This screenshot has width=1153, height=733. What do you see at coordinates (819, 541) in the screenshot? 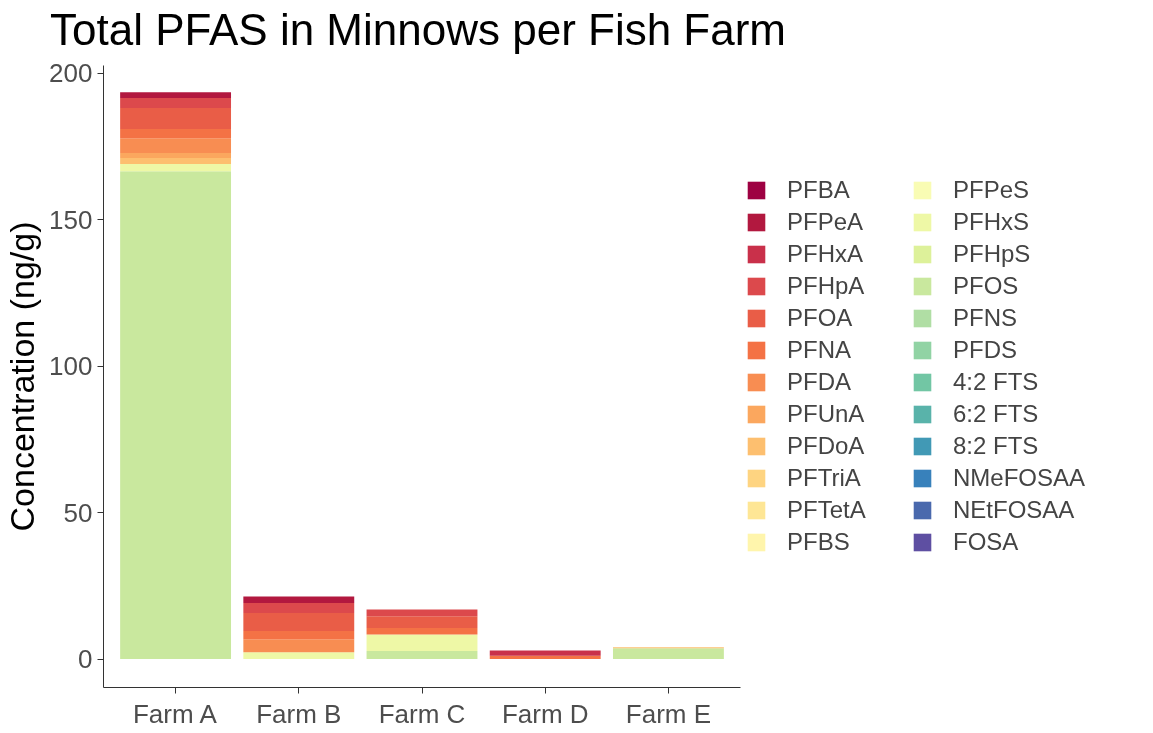
I see `legend-label: PFBS` at bounding box center [819, 541].